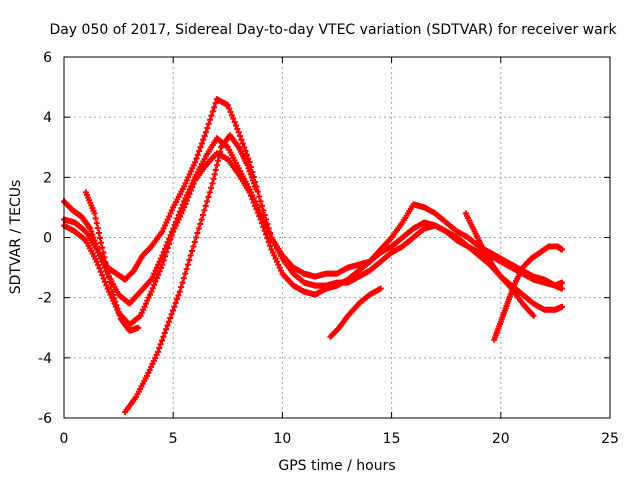 The width and height of the screenshot is (640, 480). Describe the element at coordinates (47, 118) in the screenshot. I see `y-tick-label: 4` at that location.